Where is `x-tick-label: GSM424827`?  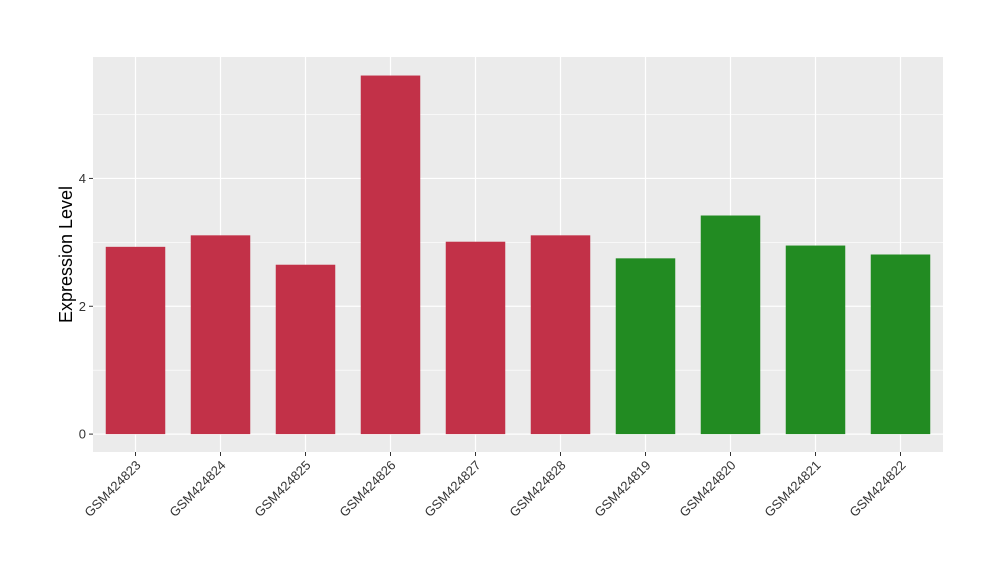 x-tick-label: GSM424827 is located at coordinates (452, 489).